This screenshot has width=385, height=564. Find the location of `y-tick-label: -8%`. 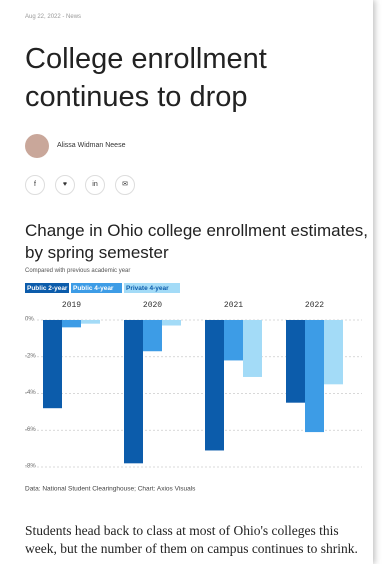

y-tick-label: -8% is located at coordinates (30, 467).